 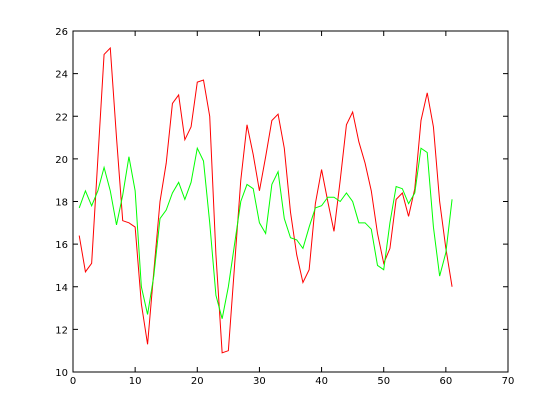 I want to click on y-tick-label: 20, so click(x=61, y=160).